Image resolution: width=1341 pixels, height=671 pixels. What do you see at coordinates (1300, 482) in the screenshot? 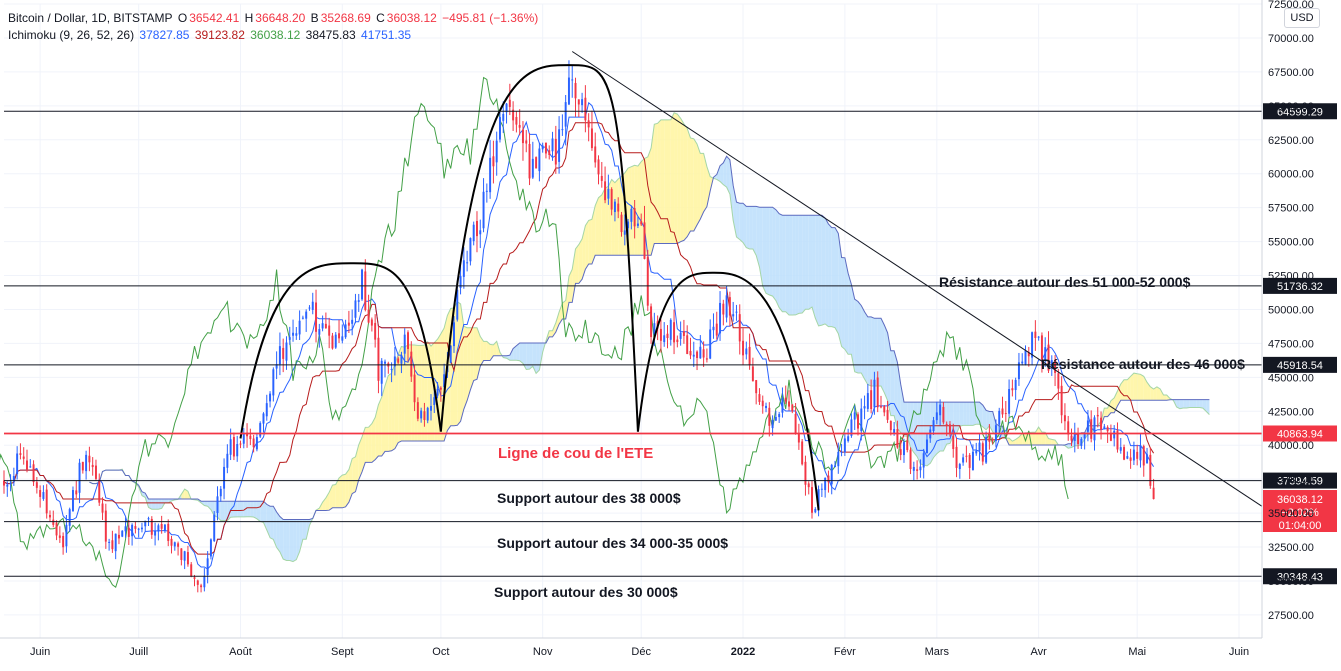
I see `price-label-text: 37394.59` at bounding box center [1300, 482].